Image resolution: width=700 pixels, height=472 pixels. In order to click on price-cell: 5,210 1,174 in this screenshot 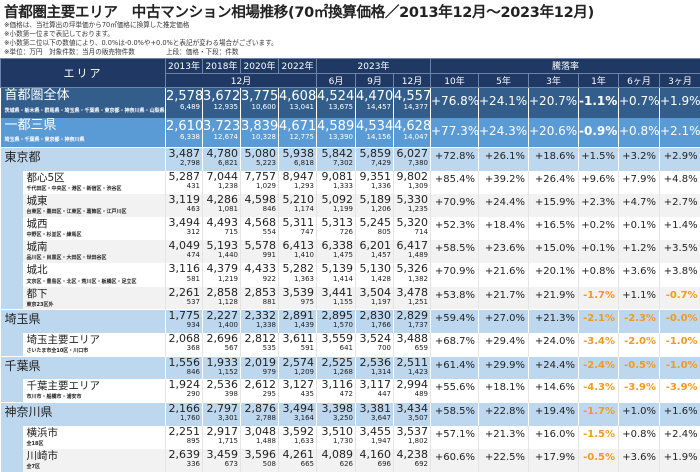, I will do `click(297, 205)`.